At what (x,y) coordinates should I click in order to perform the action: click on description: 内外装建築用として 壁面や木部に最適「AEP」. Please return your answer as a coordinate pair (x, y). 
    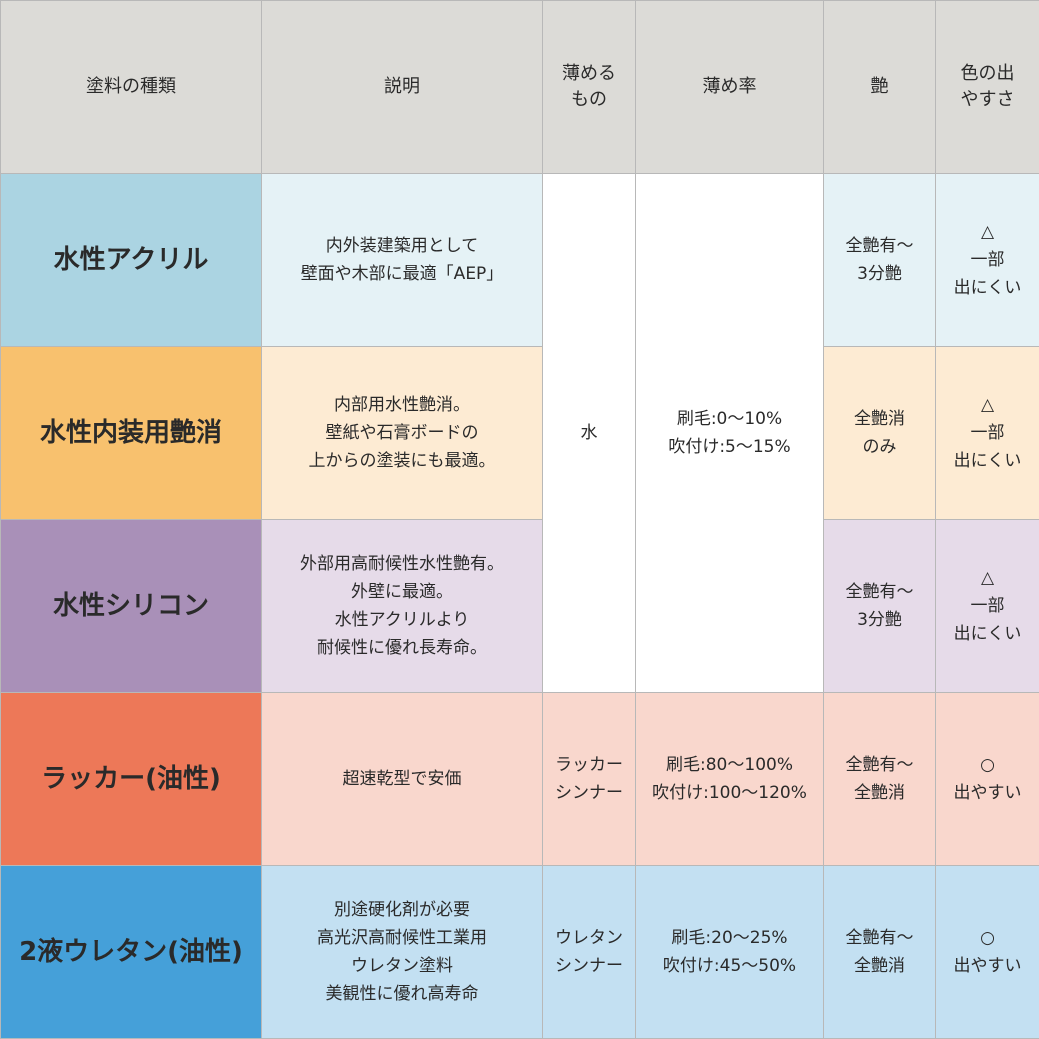
    Looking at the image, I should click on (402, 260).